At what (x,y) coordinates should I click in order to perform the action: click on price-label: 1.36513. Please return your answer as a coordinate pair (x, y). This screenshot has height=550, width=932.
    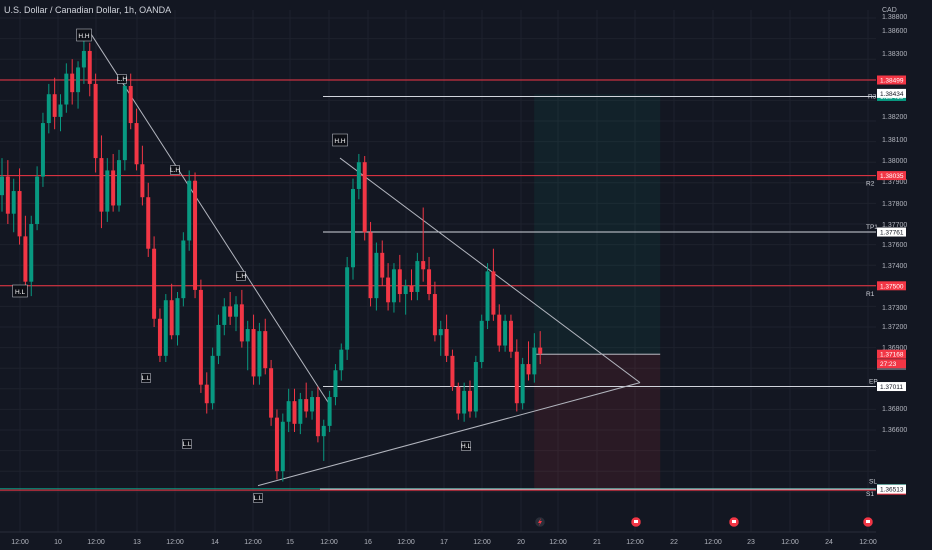
    Looking at the image, I should click on (891, 489).